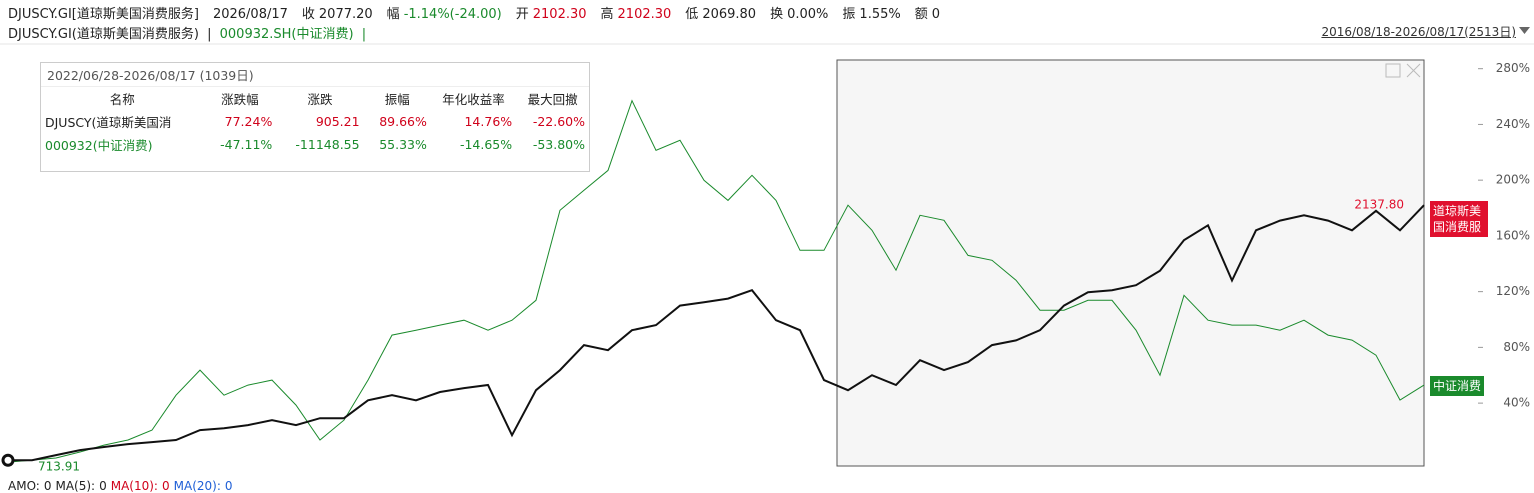 Image resolution: width=1534 pixels, height=493 pixels. I want to click on field-label: 幅, so click(393, 14).